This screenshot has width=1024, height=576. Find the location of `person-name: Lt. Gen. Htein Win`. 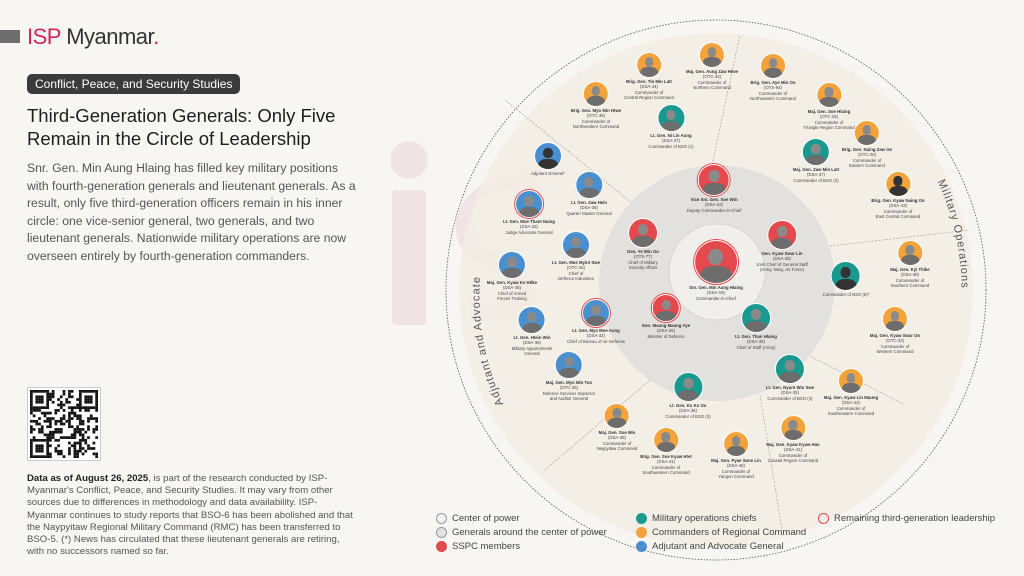

person-name: Lt. Gen. Htein Win is located at coordinates (532, 337).